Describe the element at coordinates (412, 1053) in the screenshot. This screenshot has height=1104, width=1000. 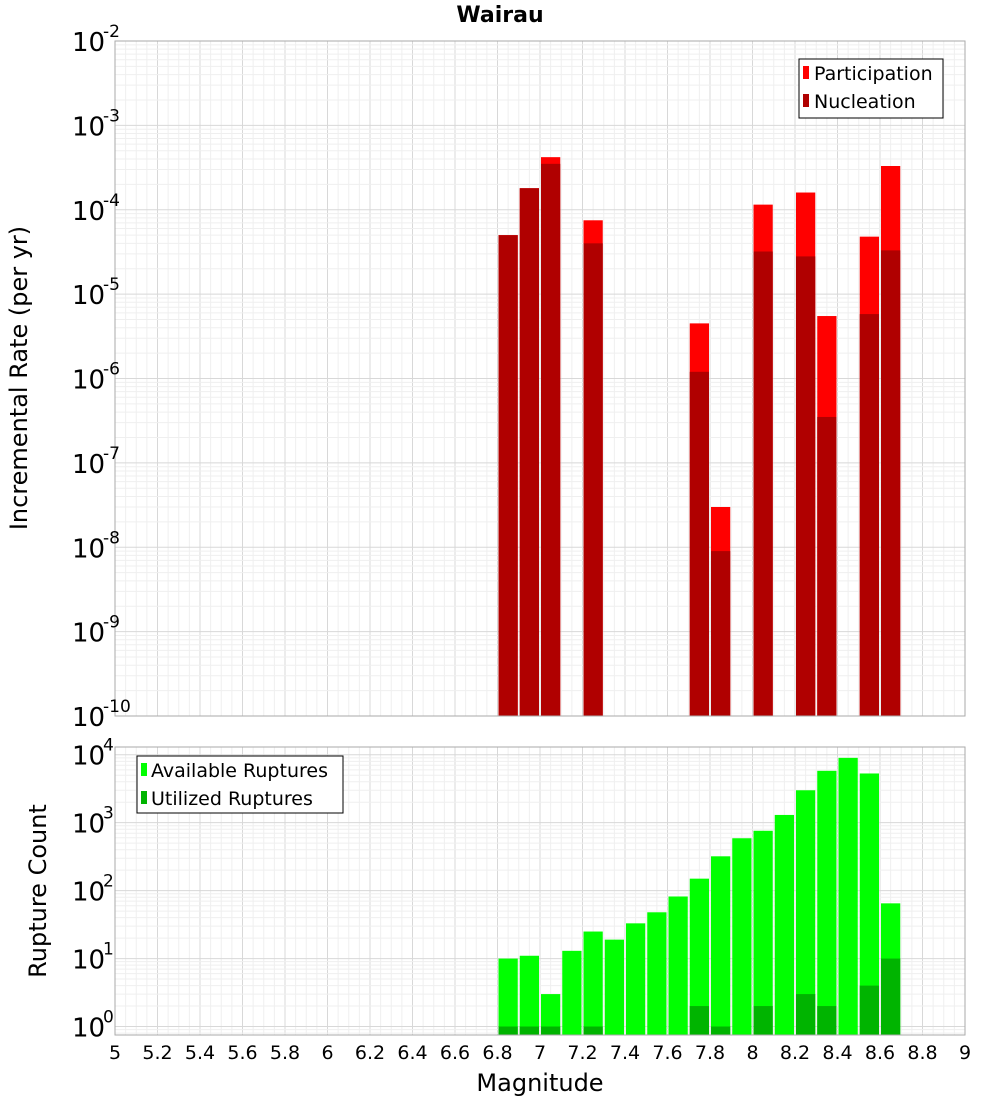
I see `x-tick-label: 6.4` at that location.